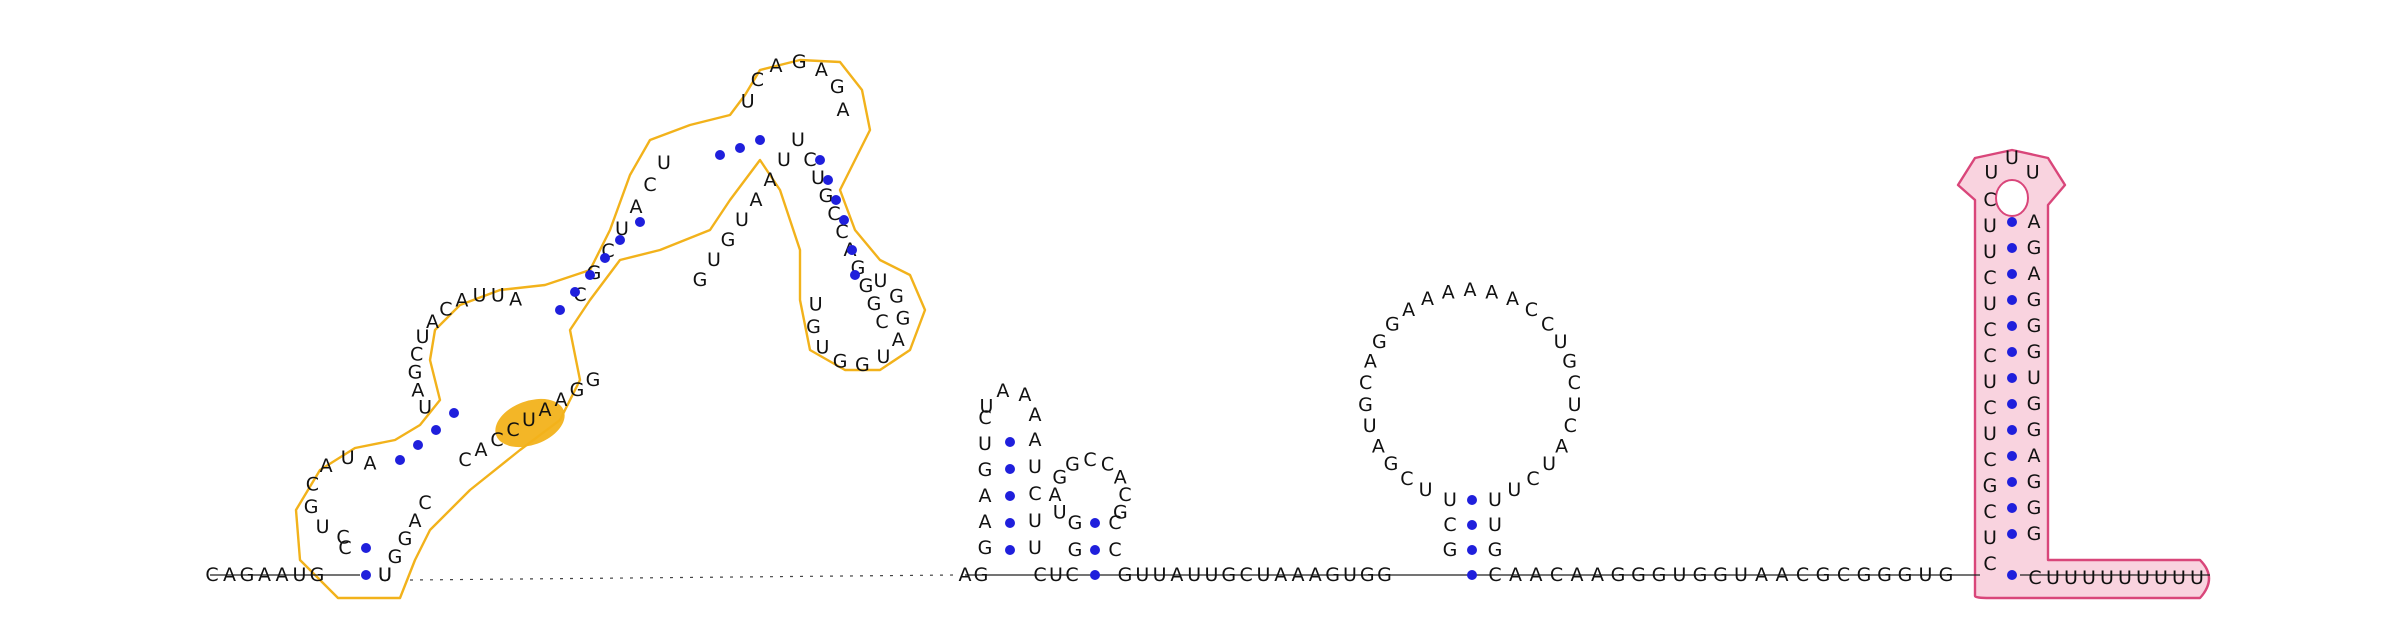 This screenshot has height=636, width=2400. Describe the element at coordinates (1680, 575) in the screenshot. I see `post-linker-nt: U` at that location.